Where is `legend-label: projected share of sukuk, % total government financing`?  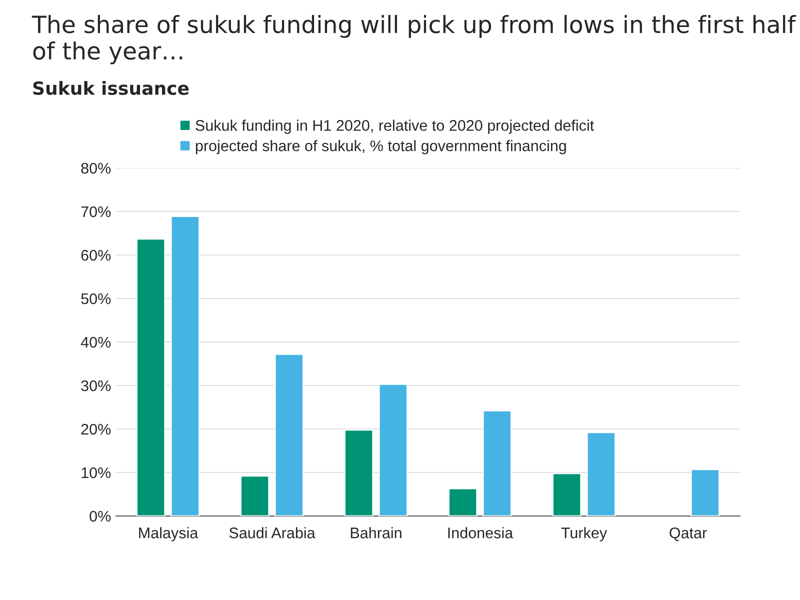 legend-label: projected share of sukuk, % total government financing is located at coordinates (381, 147).